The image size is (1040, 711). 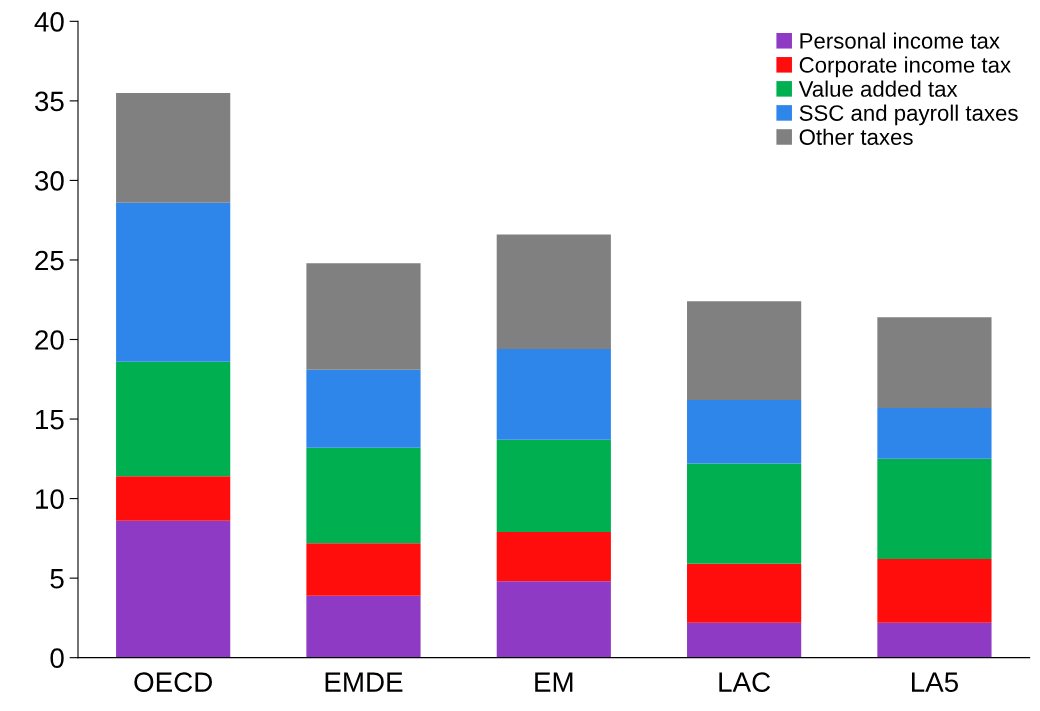 What do you see at coordinates (49, 260) in the screenshot?
I see `y-tick-label: 25` at bounding box center [49, 260].